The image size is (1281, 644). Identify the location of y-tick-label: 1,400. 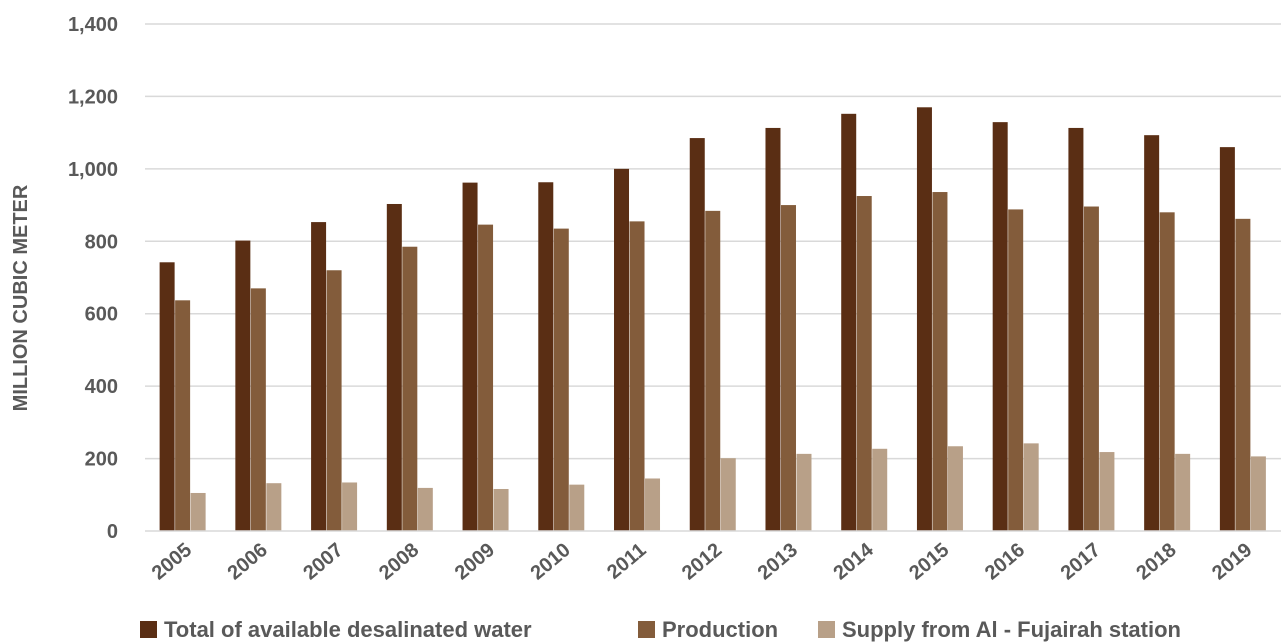
(93, 25).